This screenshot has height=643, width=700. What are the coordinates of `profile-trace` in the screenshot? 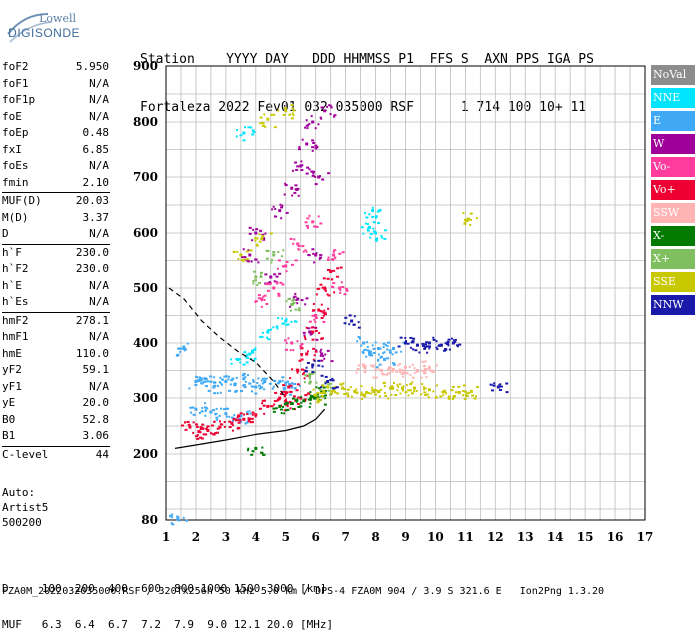 It's located at (250, 428).